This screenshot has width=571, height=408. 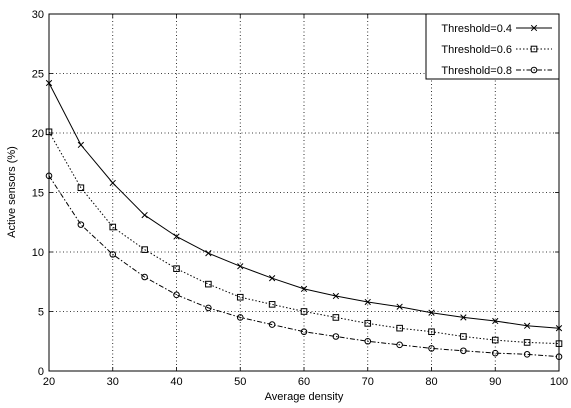 I want to click on y-axis-label: Active sensors (%), so click(x=12, y=192).